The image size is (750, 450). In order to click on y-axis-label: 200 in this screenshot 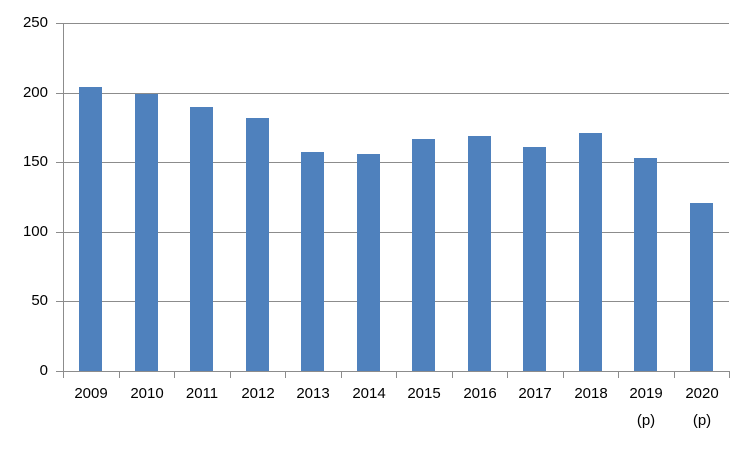, I will do `click(35, 92)`.